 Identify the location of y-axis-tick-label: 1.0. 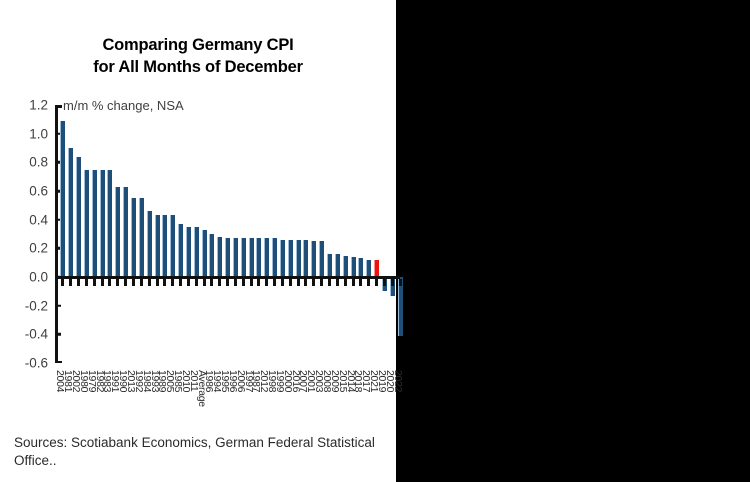
(38, 134).